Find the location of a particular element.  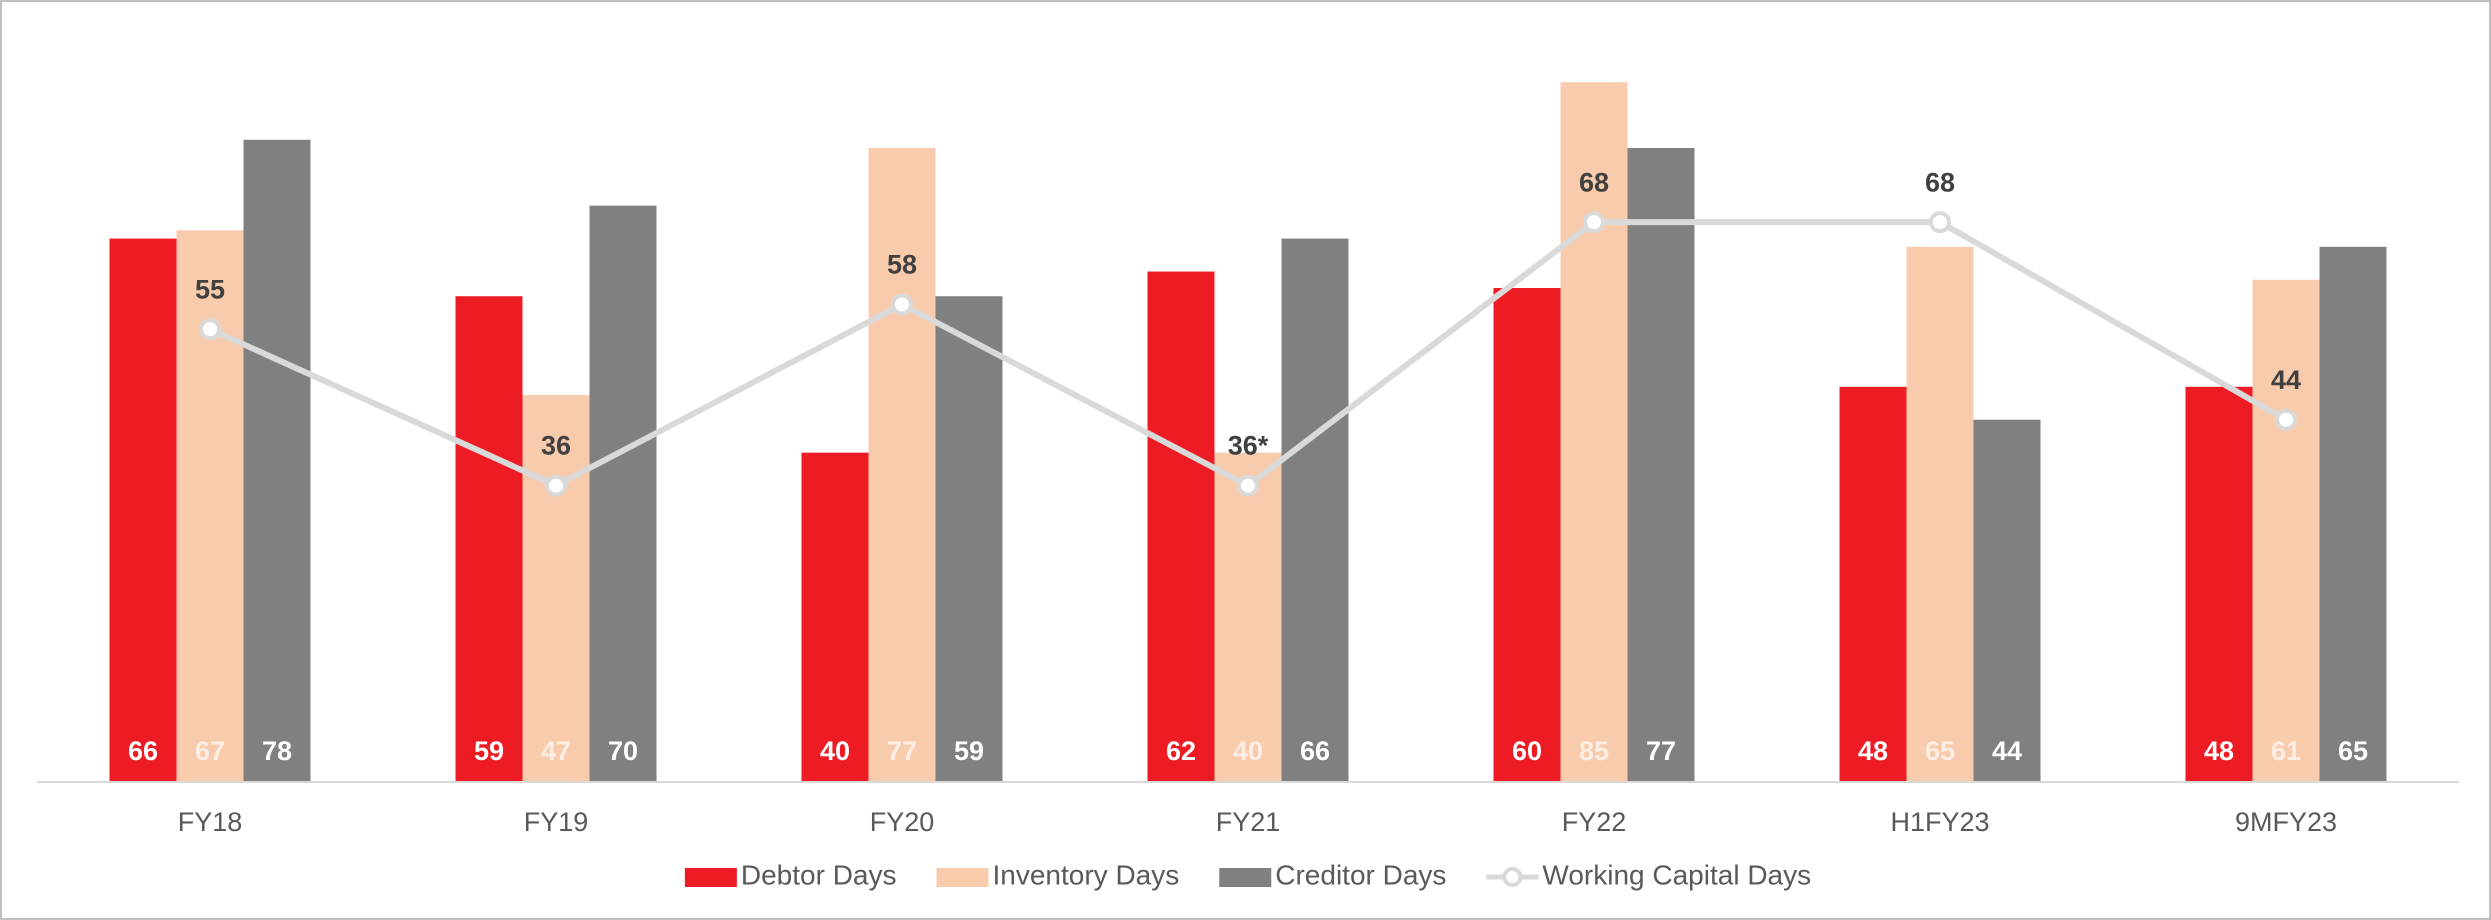

line-value-label: 58 is located at coordinates (902, 265).